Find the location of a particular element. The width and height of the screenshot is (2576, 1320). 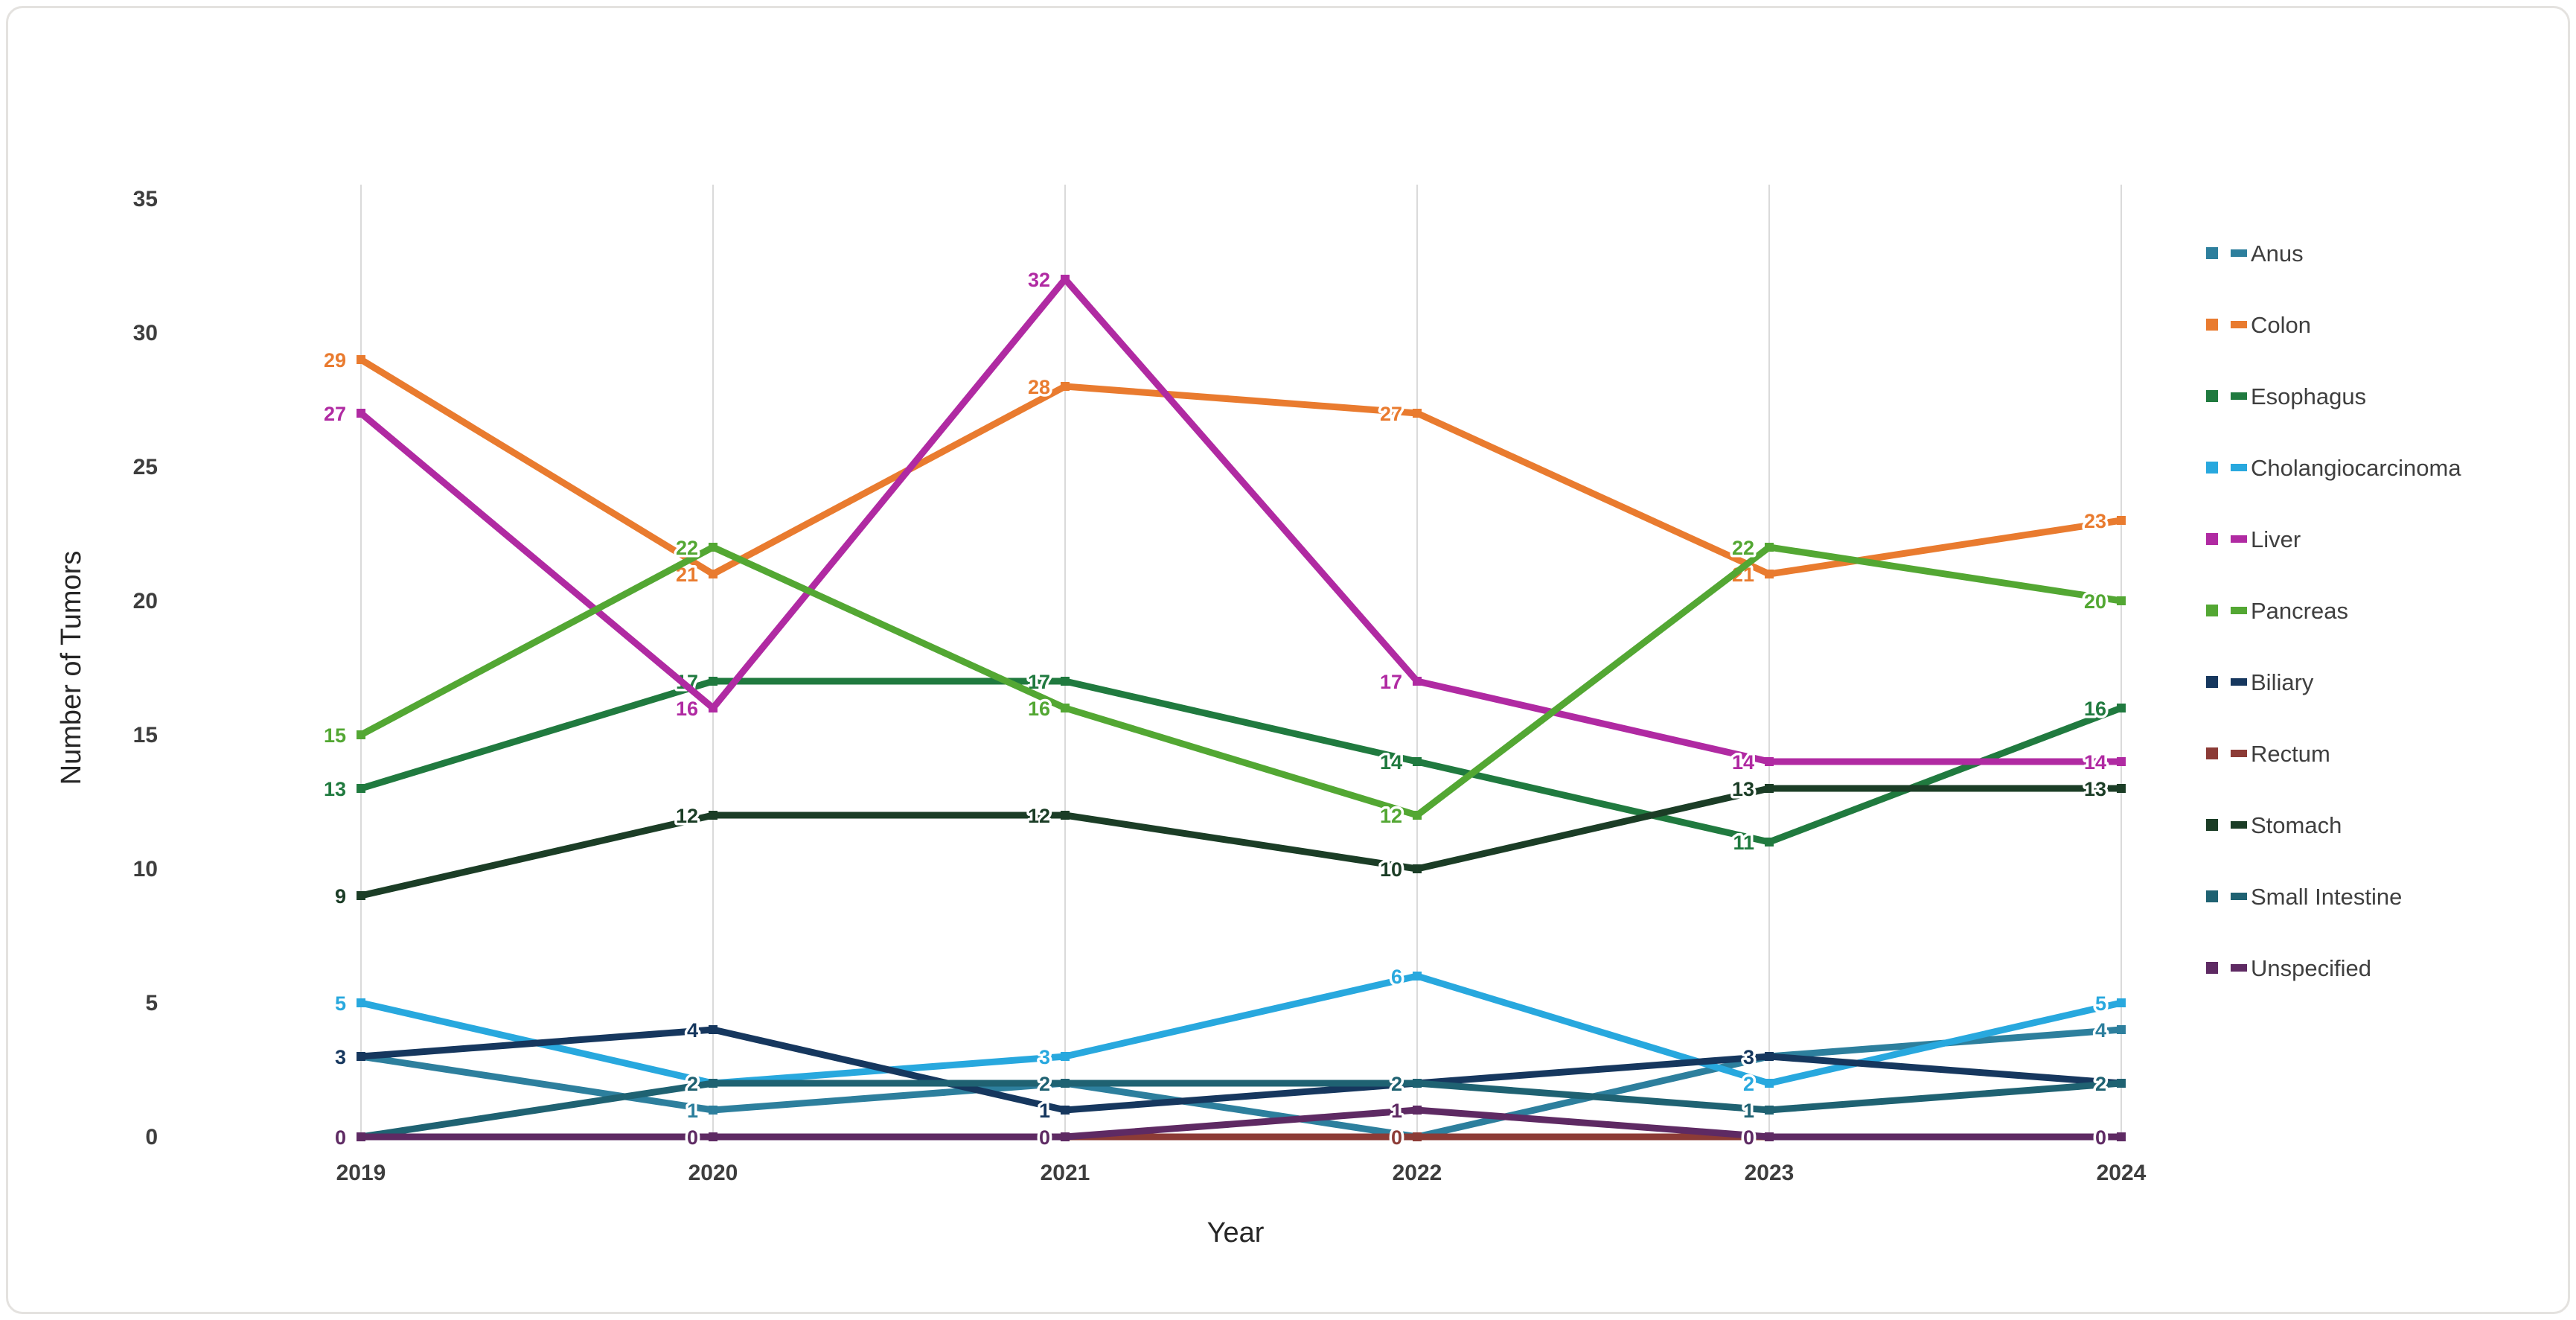

legend-item-cholangiocarcinoma: Cholangiocarcinoma is located at coordinates (2333, 468).